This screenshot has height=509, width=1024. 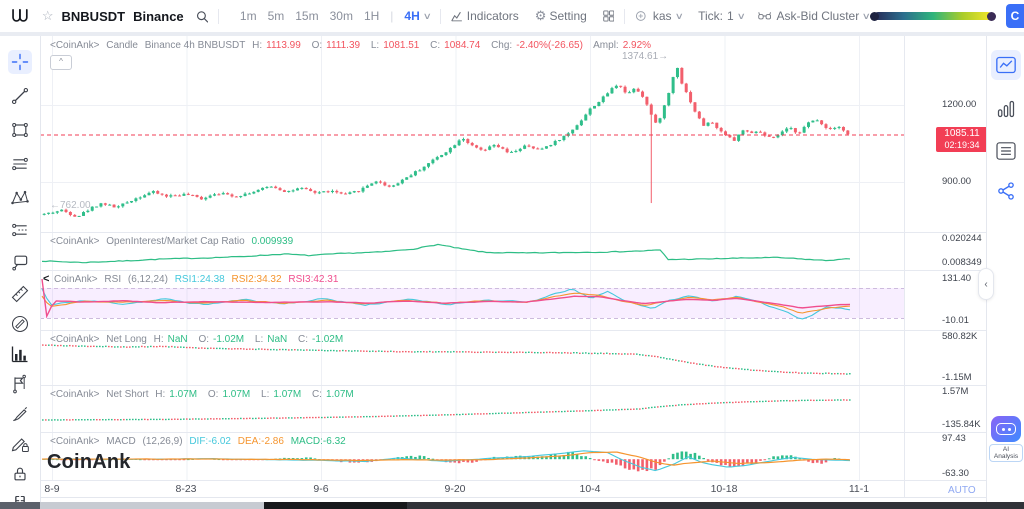 I want to click on fib-retracement-tool, so click(x=20, y=230).